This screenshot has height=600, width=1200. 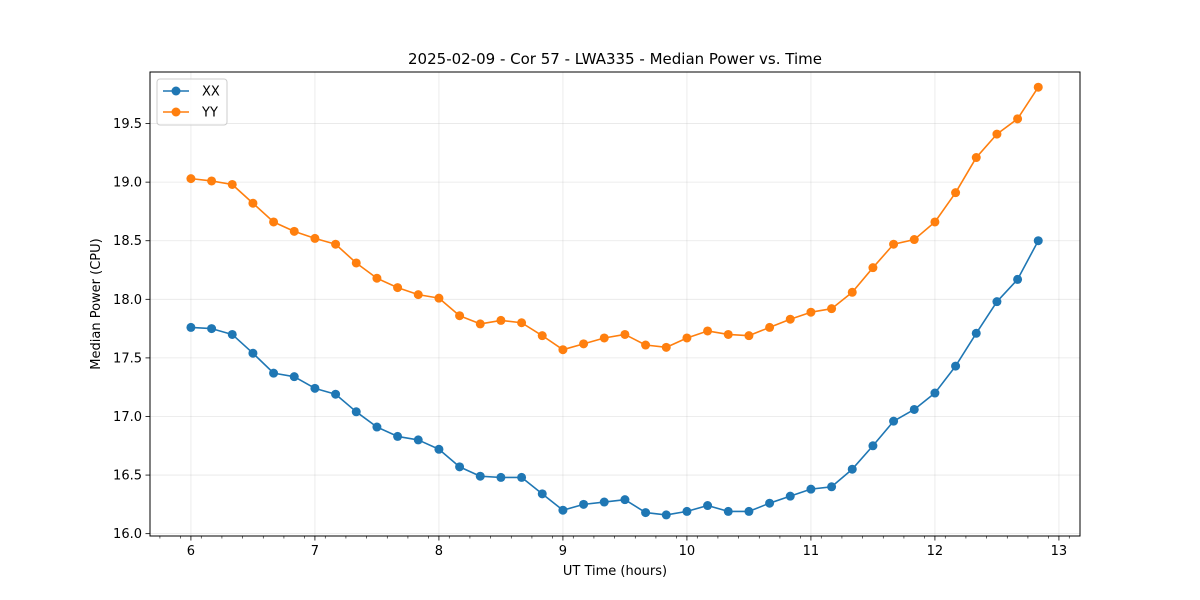 I want to click on legend-marker-yy, so click(x=176, y=112).